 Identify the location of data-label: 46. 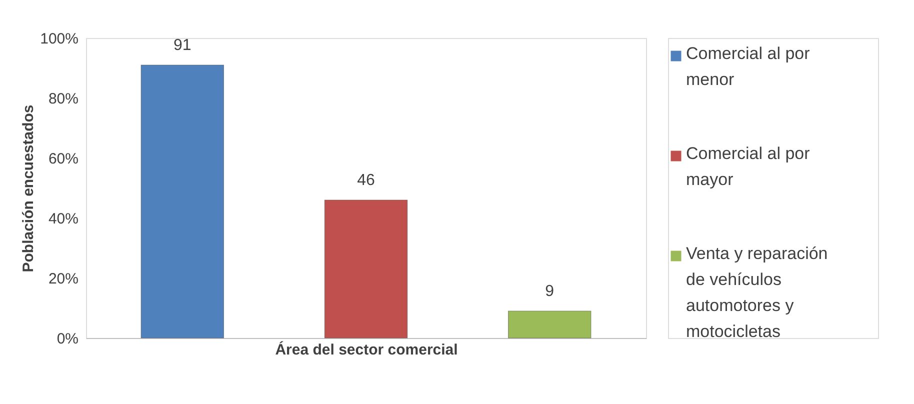
(366, 180).